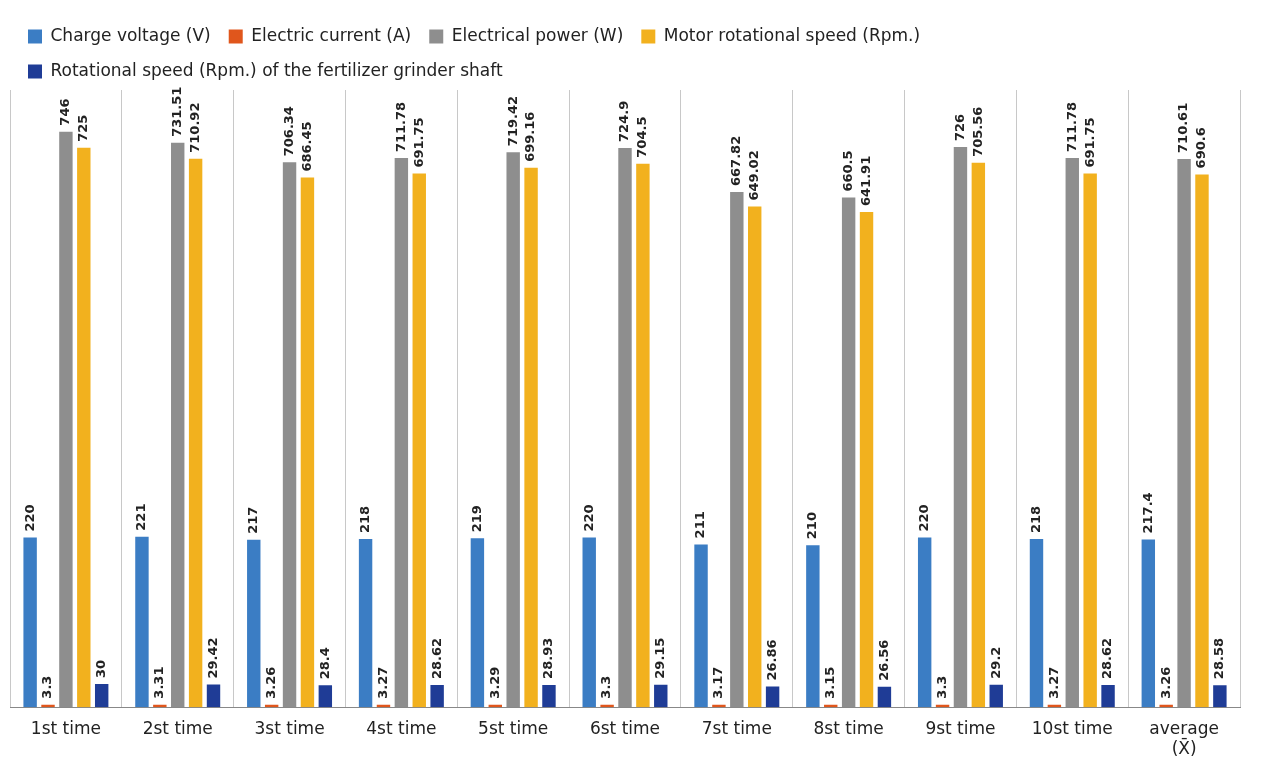 This screenshot has height=782, width=1274. What do you see at coordinates (159, 682) in the screenshot?
I see `data-label: 3.31` at bounding box center [159, 682].